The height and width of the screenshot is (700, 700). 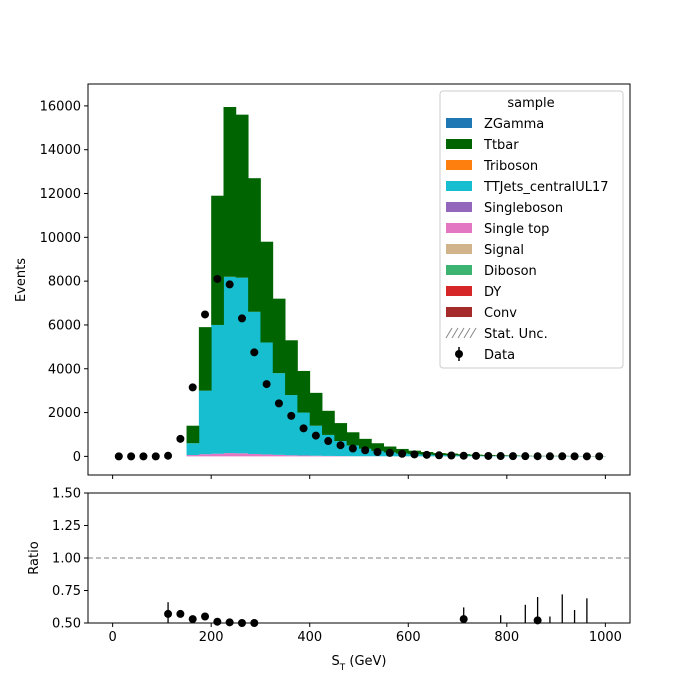 What do you see at coordinates (492, 292) in the screenshot?
I see `legend-label-dy: DY` at bounding box center [492, 292].